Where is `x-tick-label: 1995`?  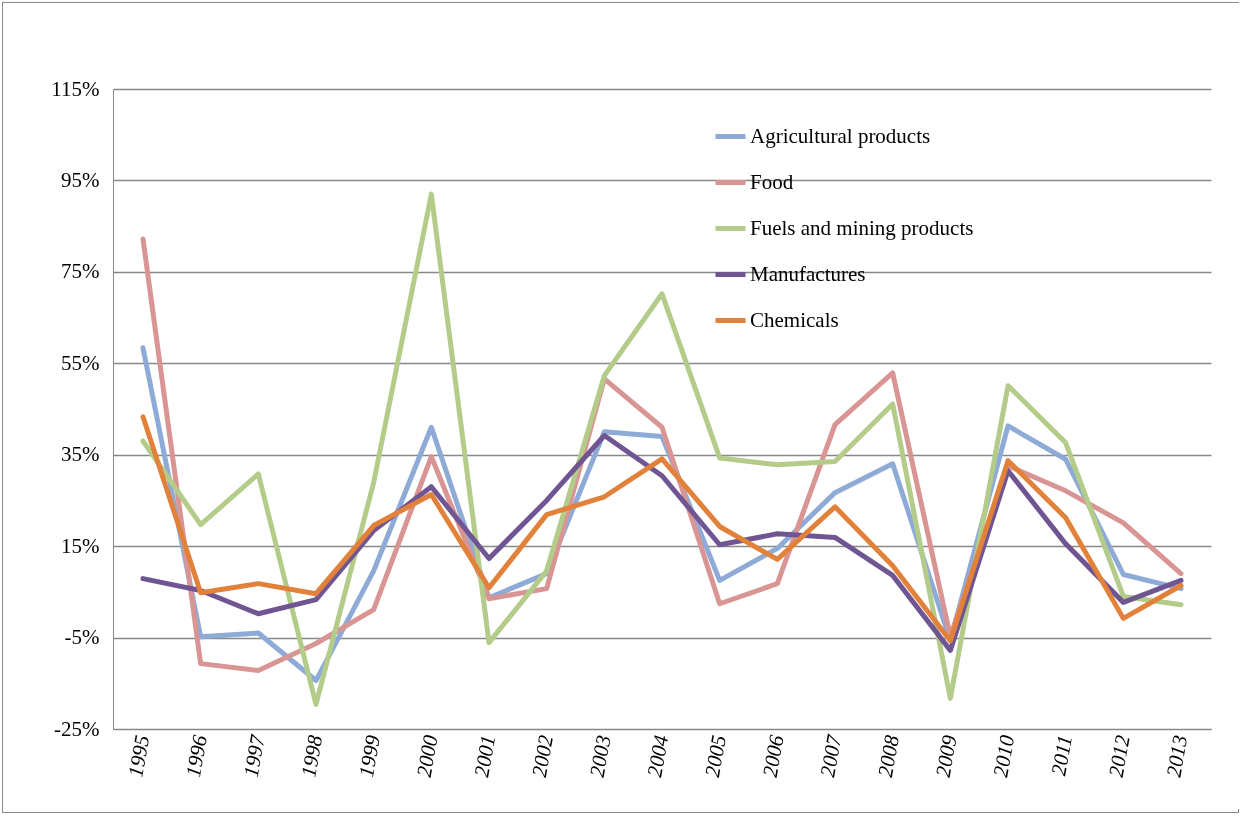
x-tick-label: 1995 is located at coordinates (139, 756).